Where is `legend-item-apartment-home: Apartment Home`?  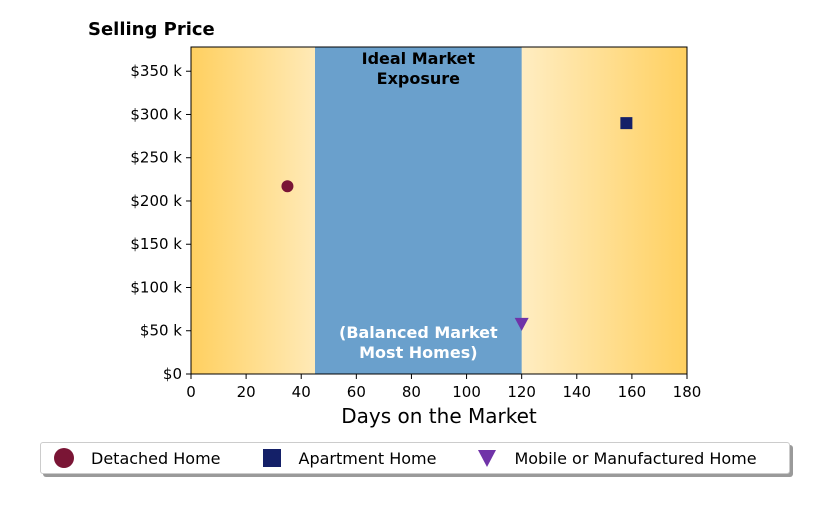
legend-item-apartment-home: Apartment Home is located at coordinates (349, 458).